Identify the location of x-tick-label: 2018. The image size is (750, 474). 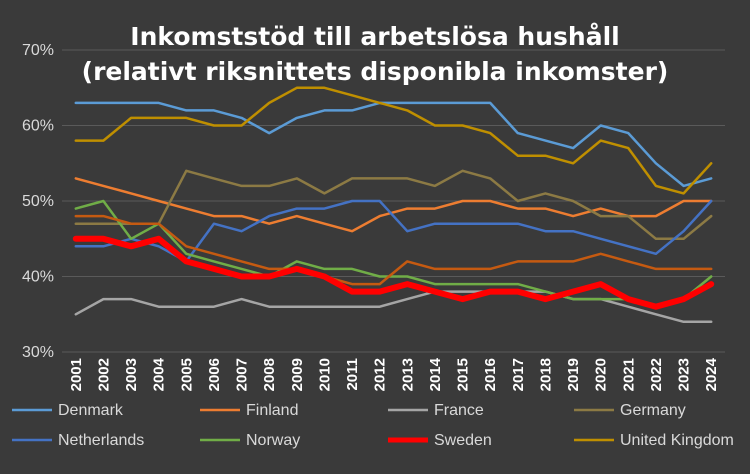
(545, 374).